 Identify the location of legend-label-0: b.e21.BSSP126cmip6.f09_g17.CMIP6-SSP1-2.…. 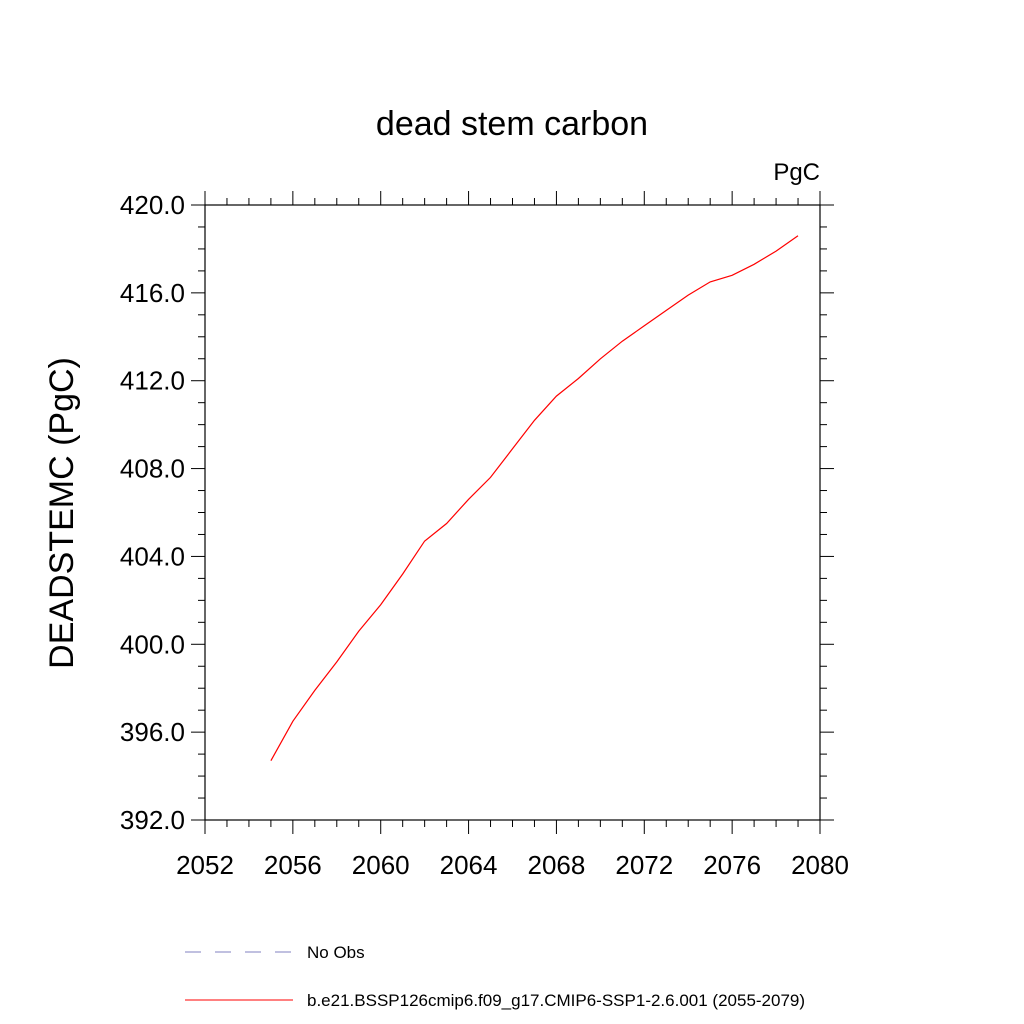
(556, 1000).